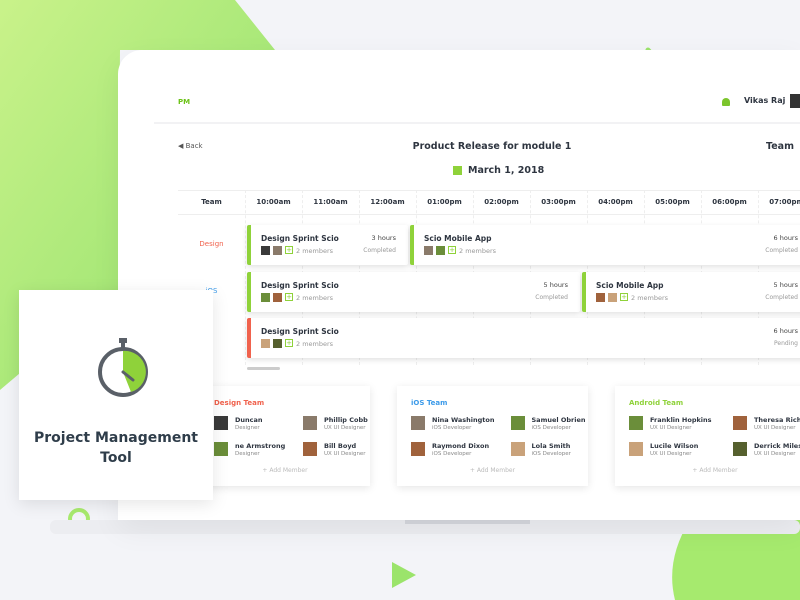 The width and height of the screenshot is (800, 600). I want to click on team-column-header: Team, so click(211, 202).